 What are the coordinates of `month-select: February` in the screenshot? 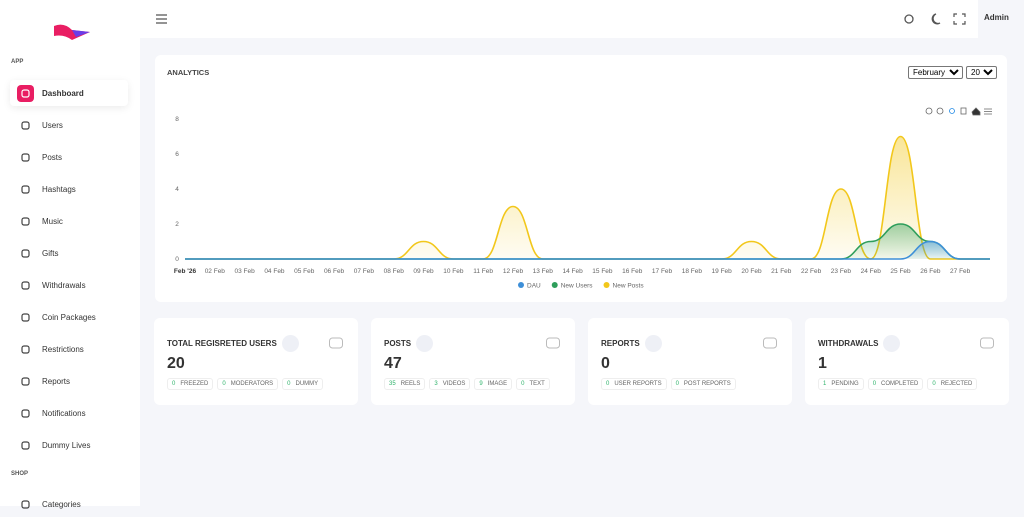 It's located at (935, 72).